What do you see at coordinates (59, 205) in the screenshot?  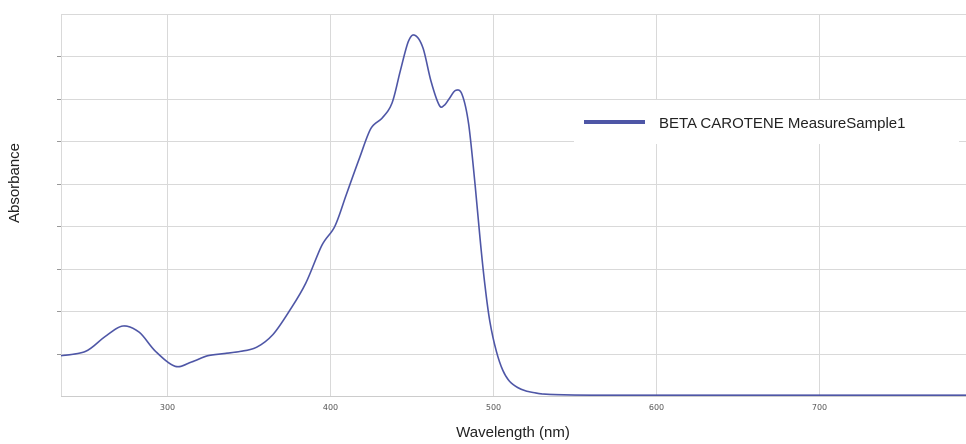 I see `y-axis-ticks` at bounding box center [59, 205].